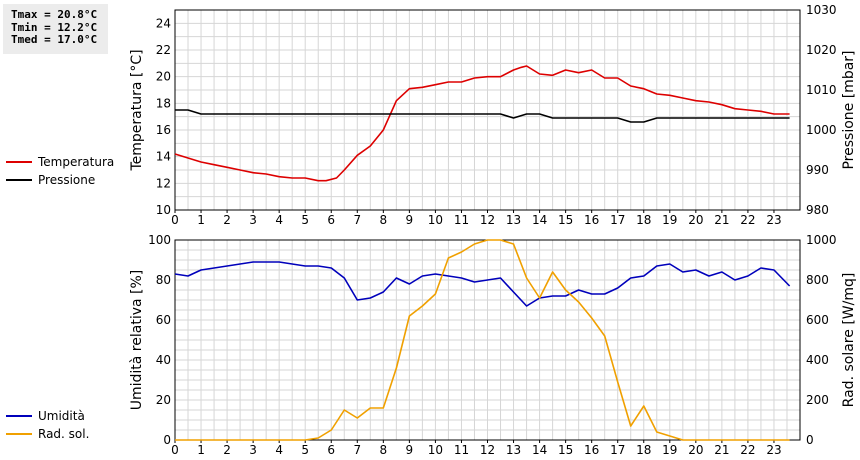  Describe the element at coordinates (643, 220) in the screenshot. I see `panel1-x-tick-label: 18` at that location.